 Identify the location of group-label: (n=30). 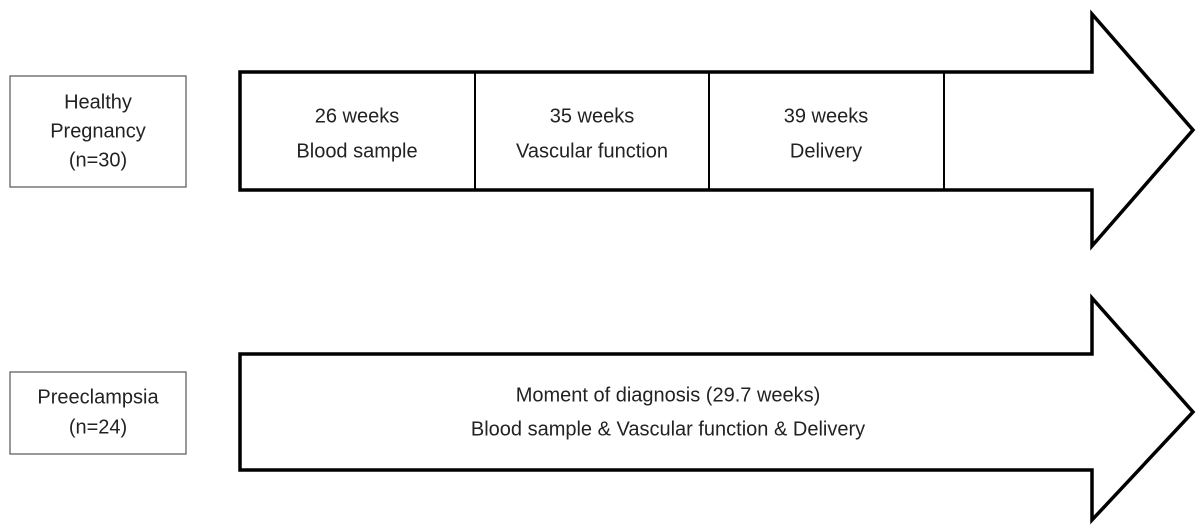
(98, 160).